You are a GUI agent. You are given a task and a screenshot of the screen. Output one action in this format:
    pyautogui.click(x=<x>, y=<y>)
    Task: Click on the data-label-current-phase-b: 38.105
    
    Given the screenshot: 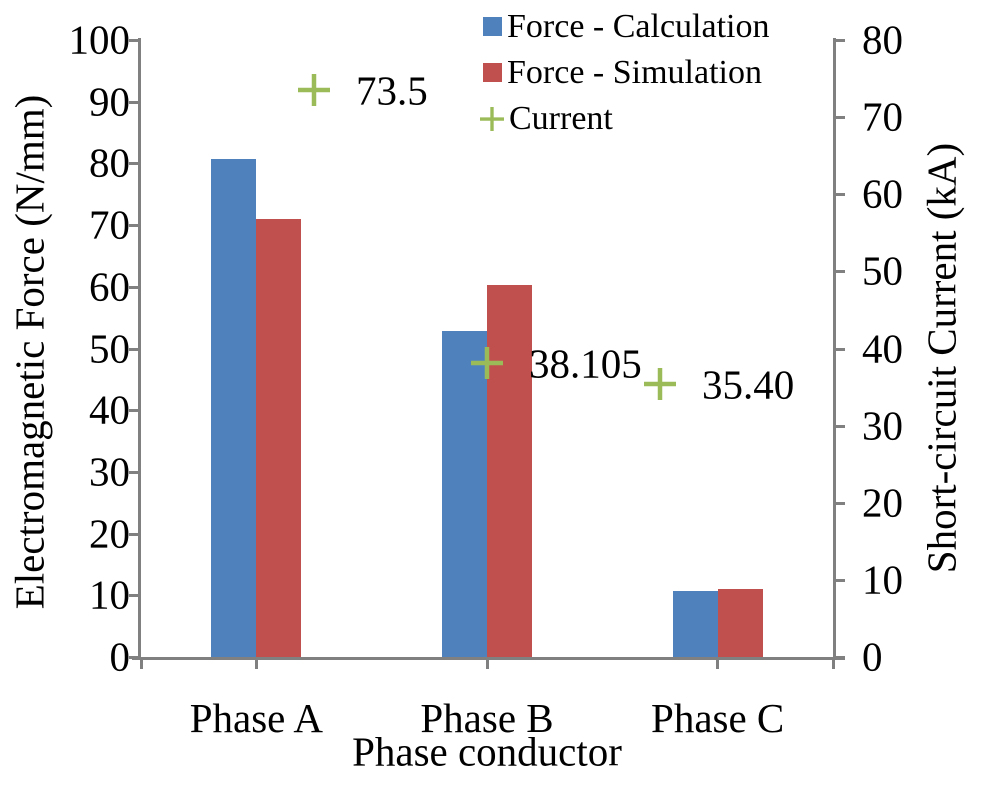 What is the action you would take?
    pyautogui.click(x=585, y=363)
    